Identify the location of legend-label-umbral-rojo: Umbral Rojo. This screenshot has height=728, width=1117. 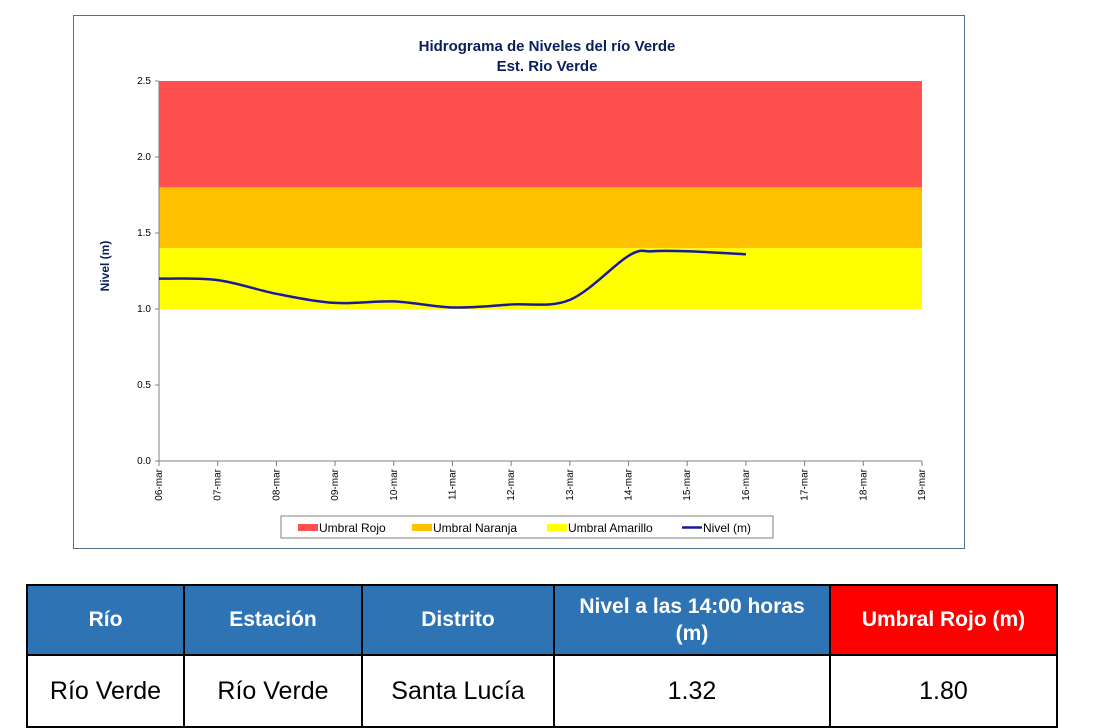
(352, 528).